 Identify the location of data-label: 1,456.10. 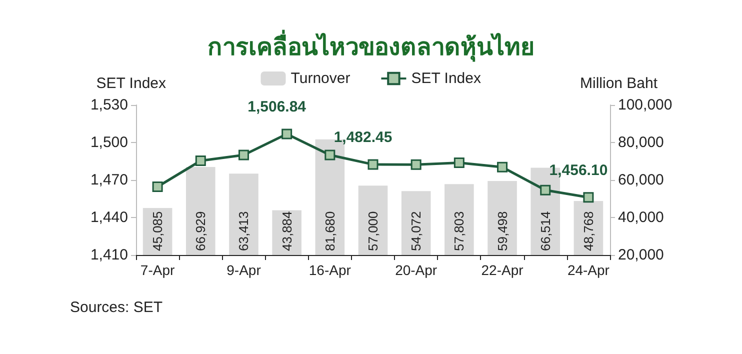
(578, 171).